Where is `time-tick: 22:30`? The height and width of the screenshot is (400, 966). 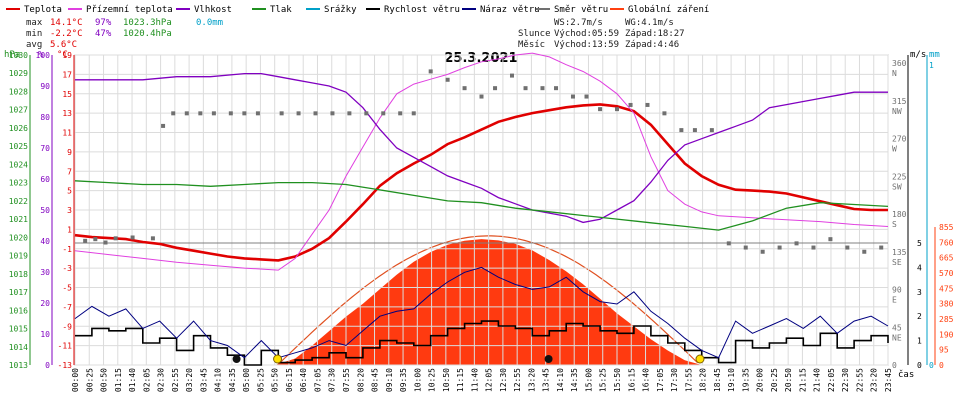 time-tick: 22:30 is located at coordinates (845, 380).